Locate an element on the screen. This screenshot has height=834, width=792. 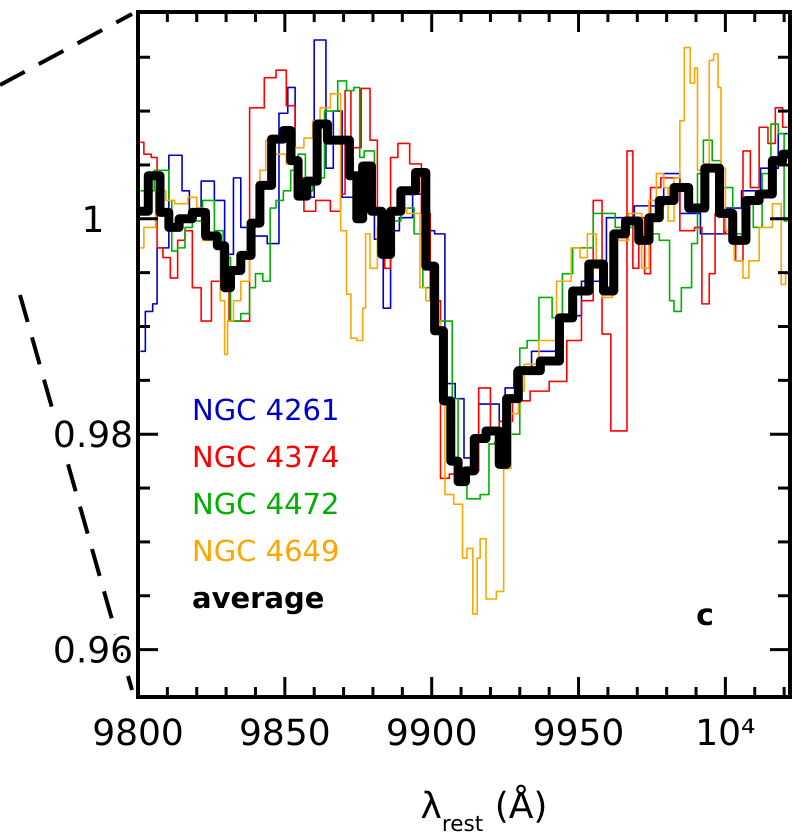
y-tick-label: 1 is located at coordinates (93, 220).